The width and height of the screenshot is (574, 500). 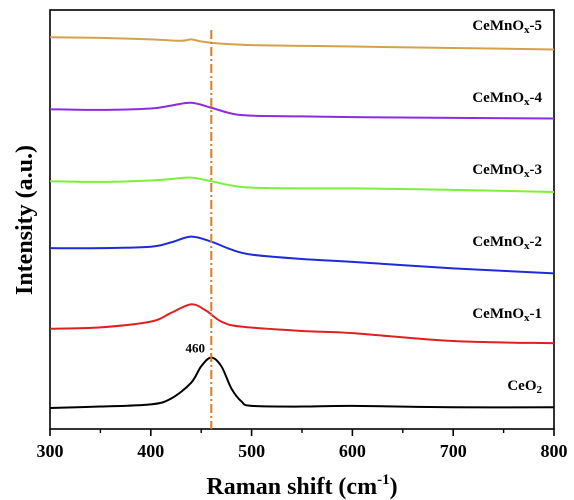 What do you see at coordinates (302, 382) in the screenshot?
I see `series-line-ceo2` at bounding box center [302, 382].